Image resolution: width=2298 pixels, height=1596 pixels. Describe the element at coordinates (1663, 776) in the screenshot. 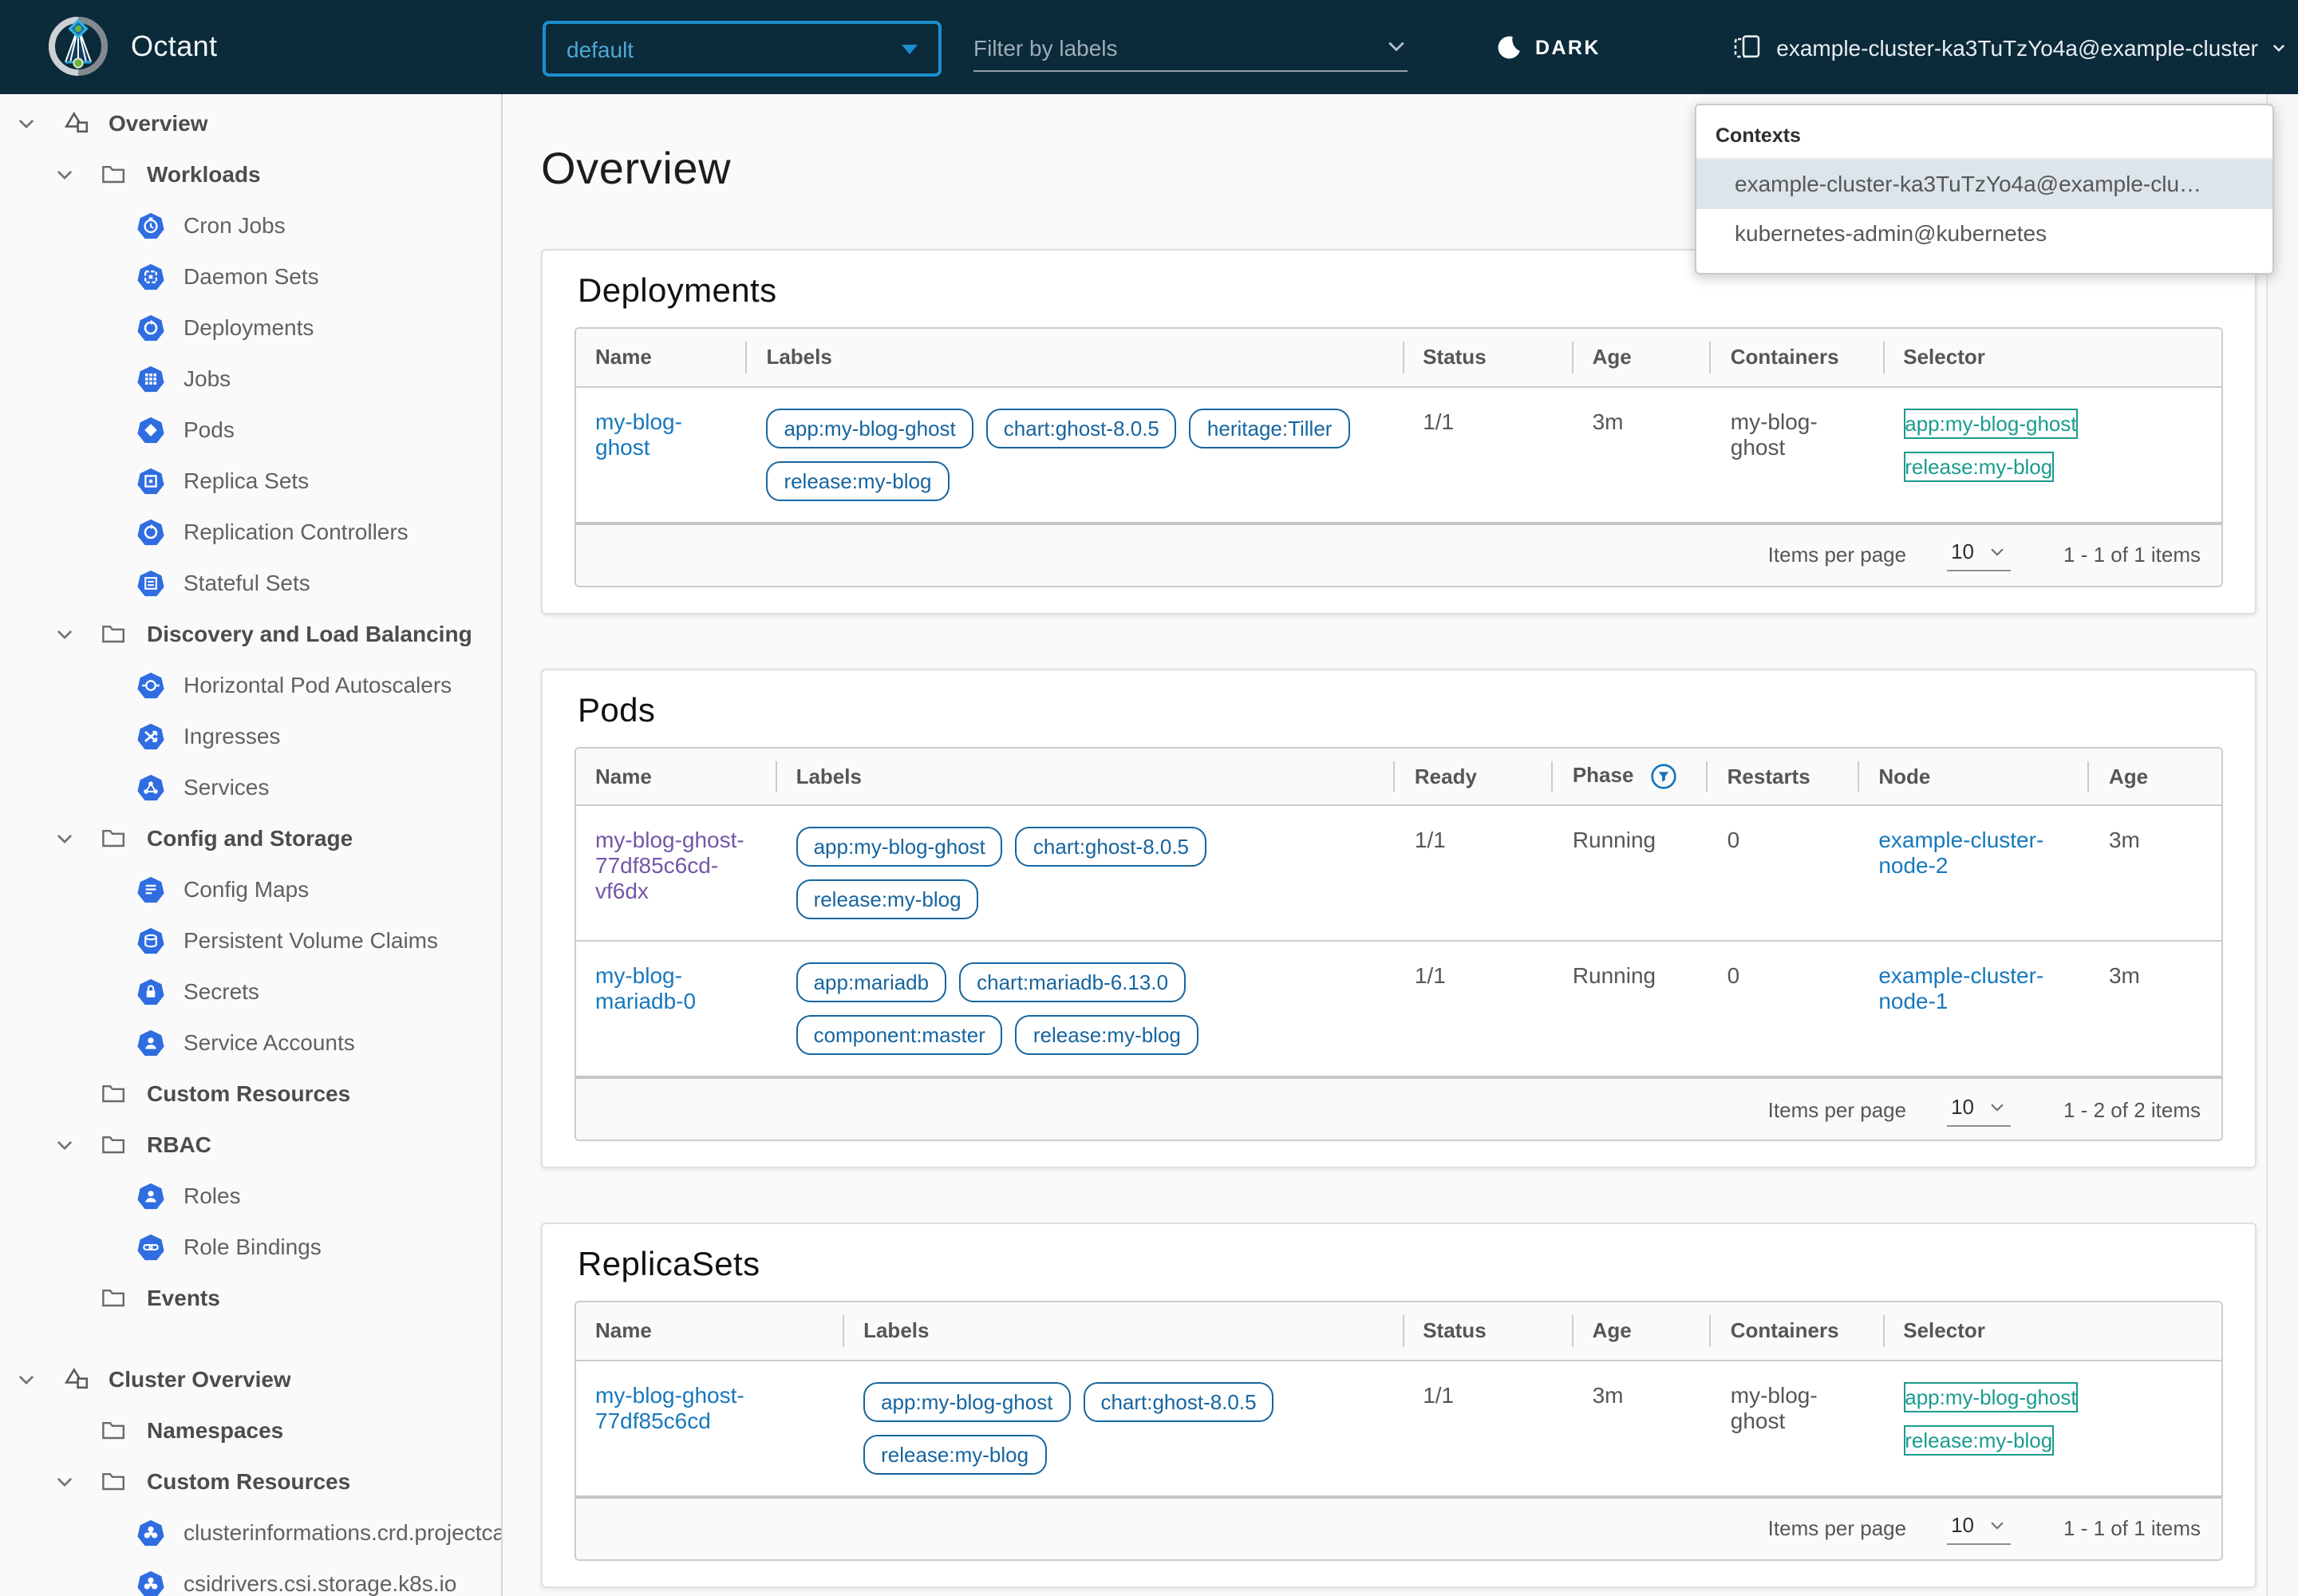

I see `filter-icon` at that location.